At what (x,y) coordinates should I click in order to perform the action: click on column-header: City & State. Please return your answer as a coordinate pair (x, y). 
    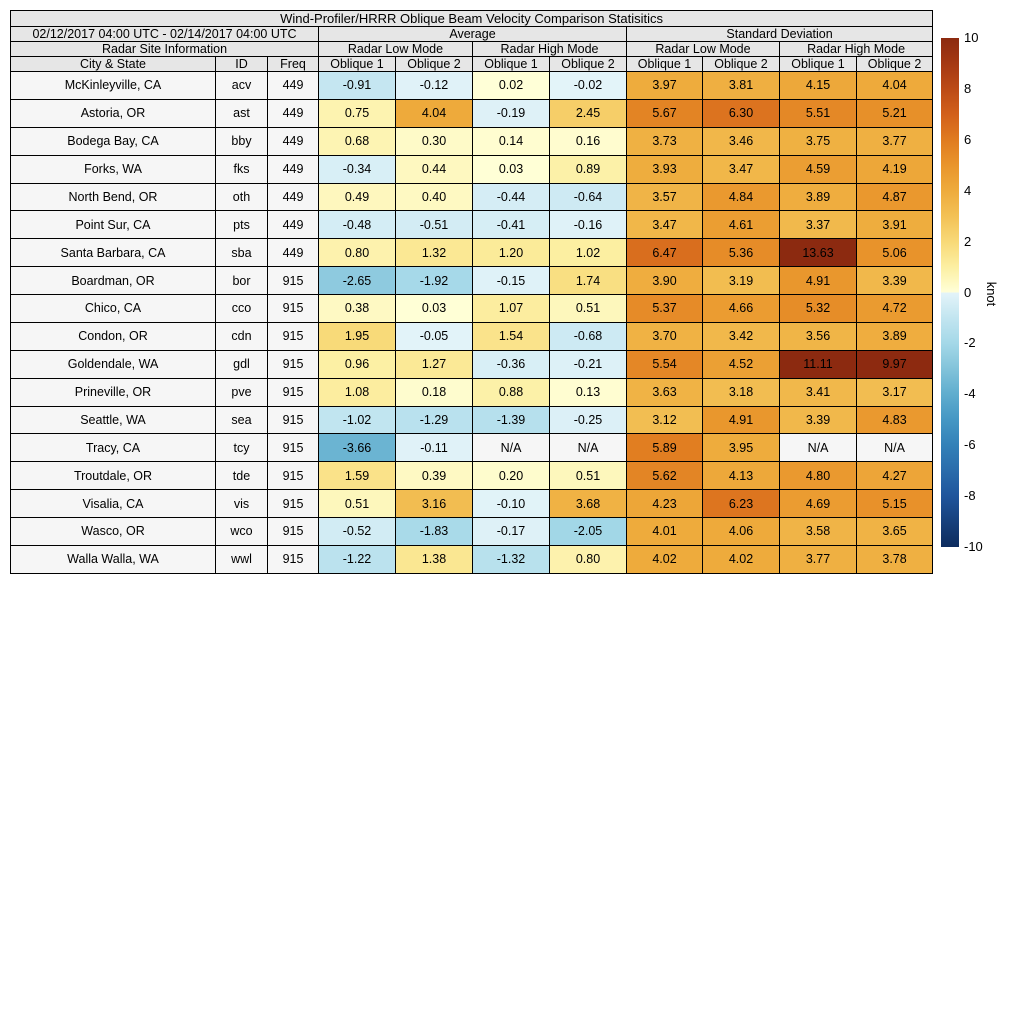
    Looking at the image, I should click on (113, 64).